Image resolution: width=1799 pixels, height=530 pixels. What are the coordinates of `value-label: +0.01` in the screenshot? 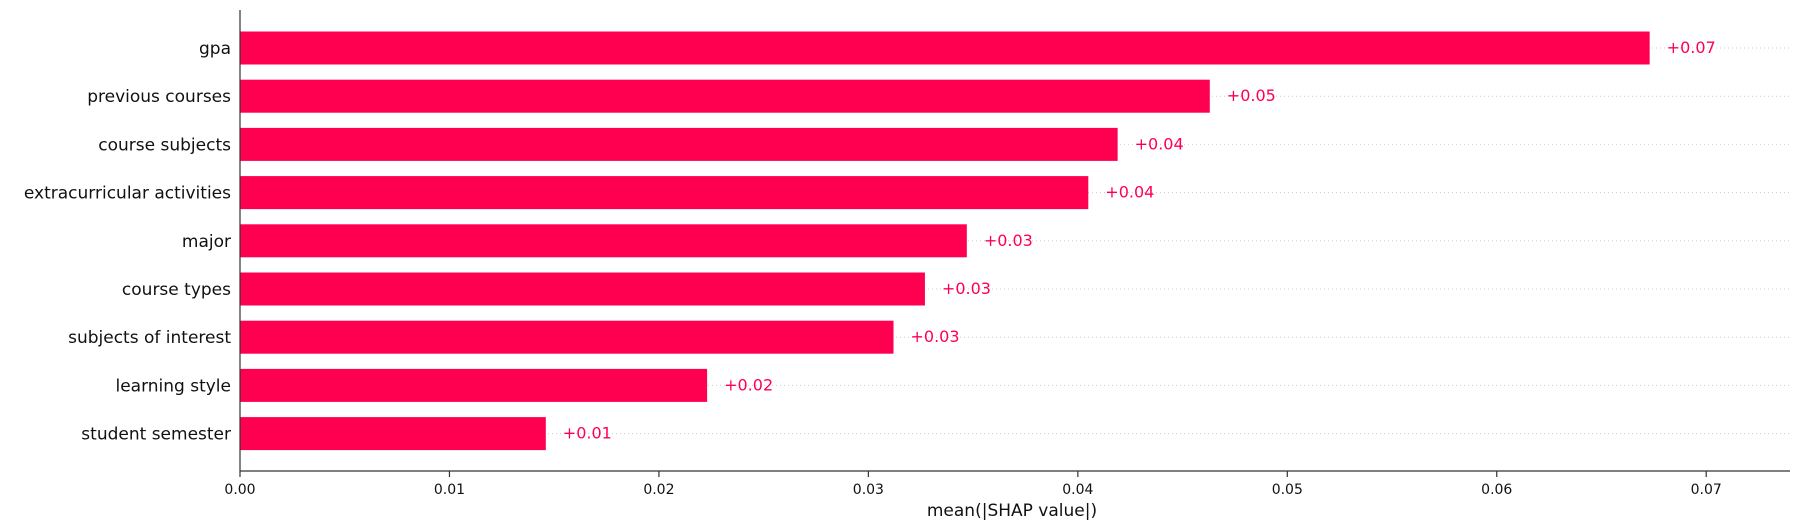 It's located at (587, 433).